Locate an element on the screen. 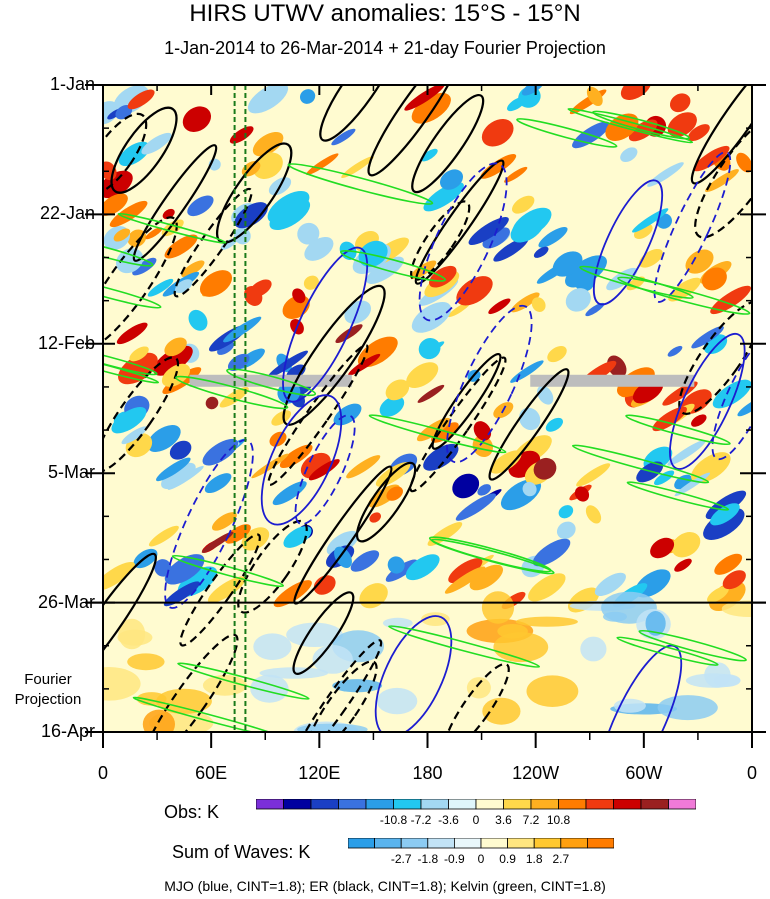 The image size is (770, 899). missing-data-bar is located at coordinates (270, 380).